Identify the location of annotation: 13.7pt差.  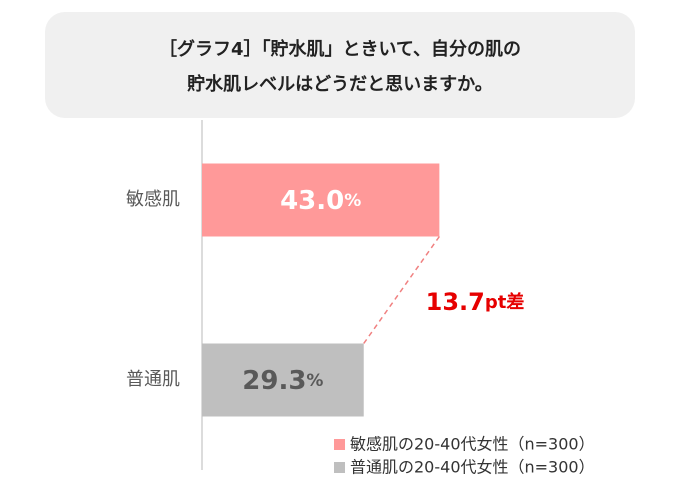
(475, 302).